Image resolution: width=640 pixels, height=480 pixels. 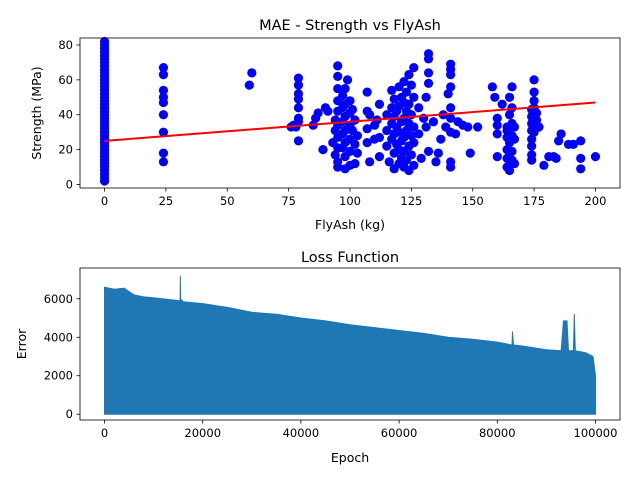 What do you see at coordinates (301, 433) in the screenshot?
I see `loss-x-tick-label: 40000` at bounding box center [301, 433].